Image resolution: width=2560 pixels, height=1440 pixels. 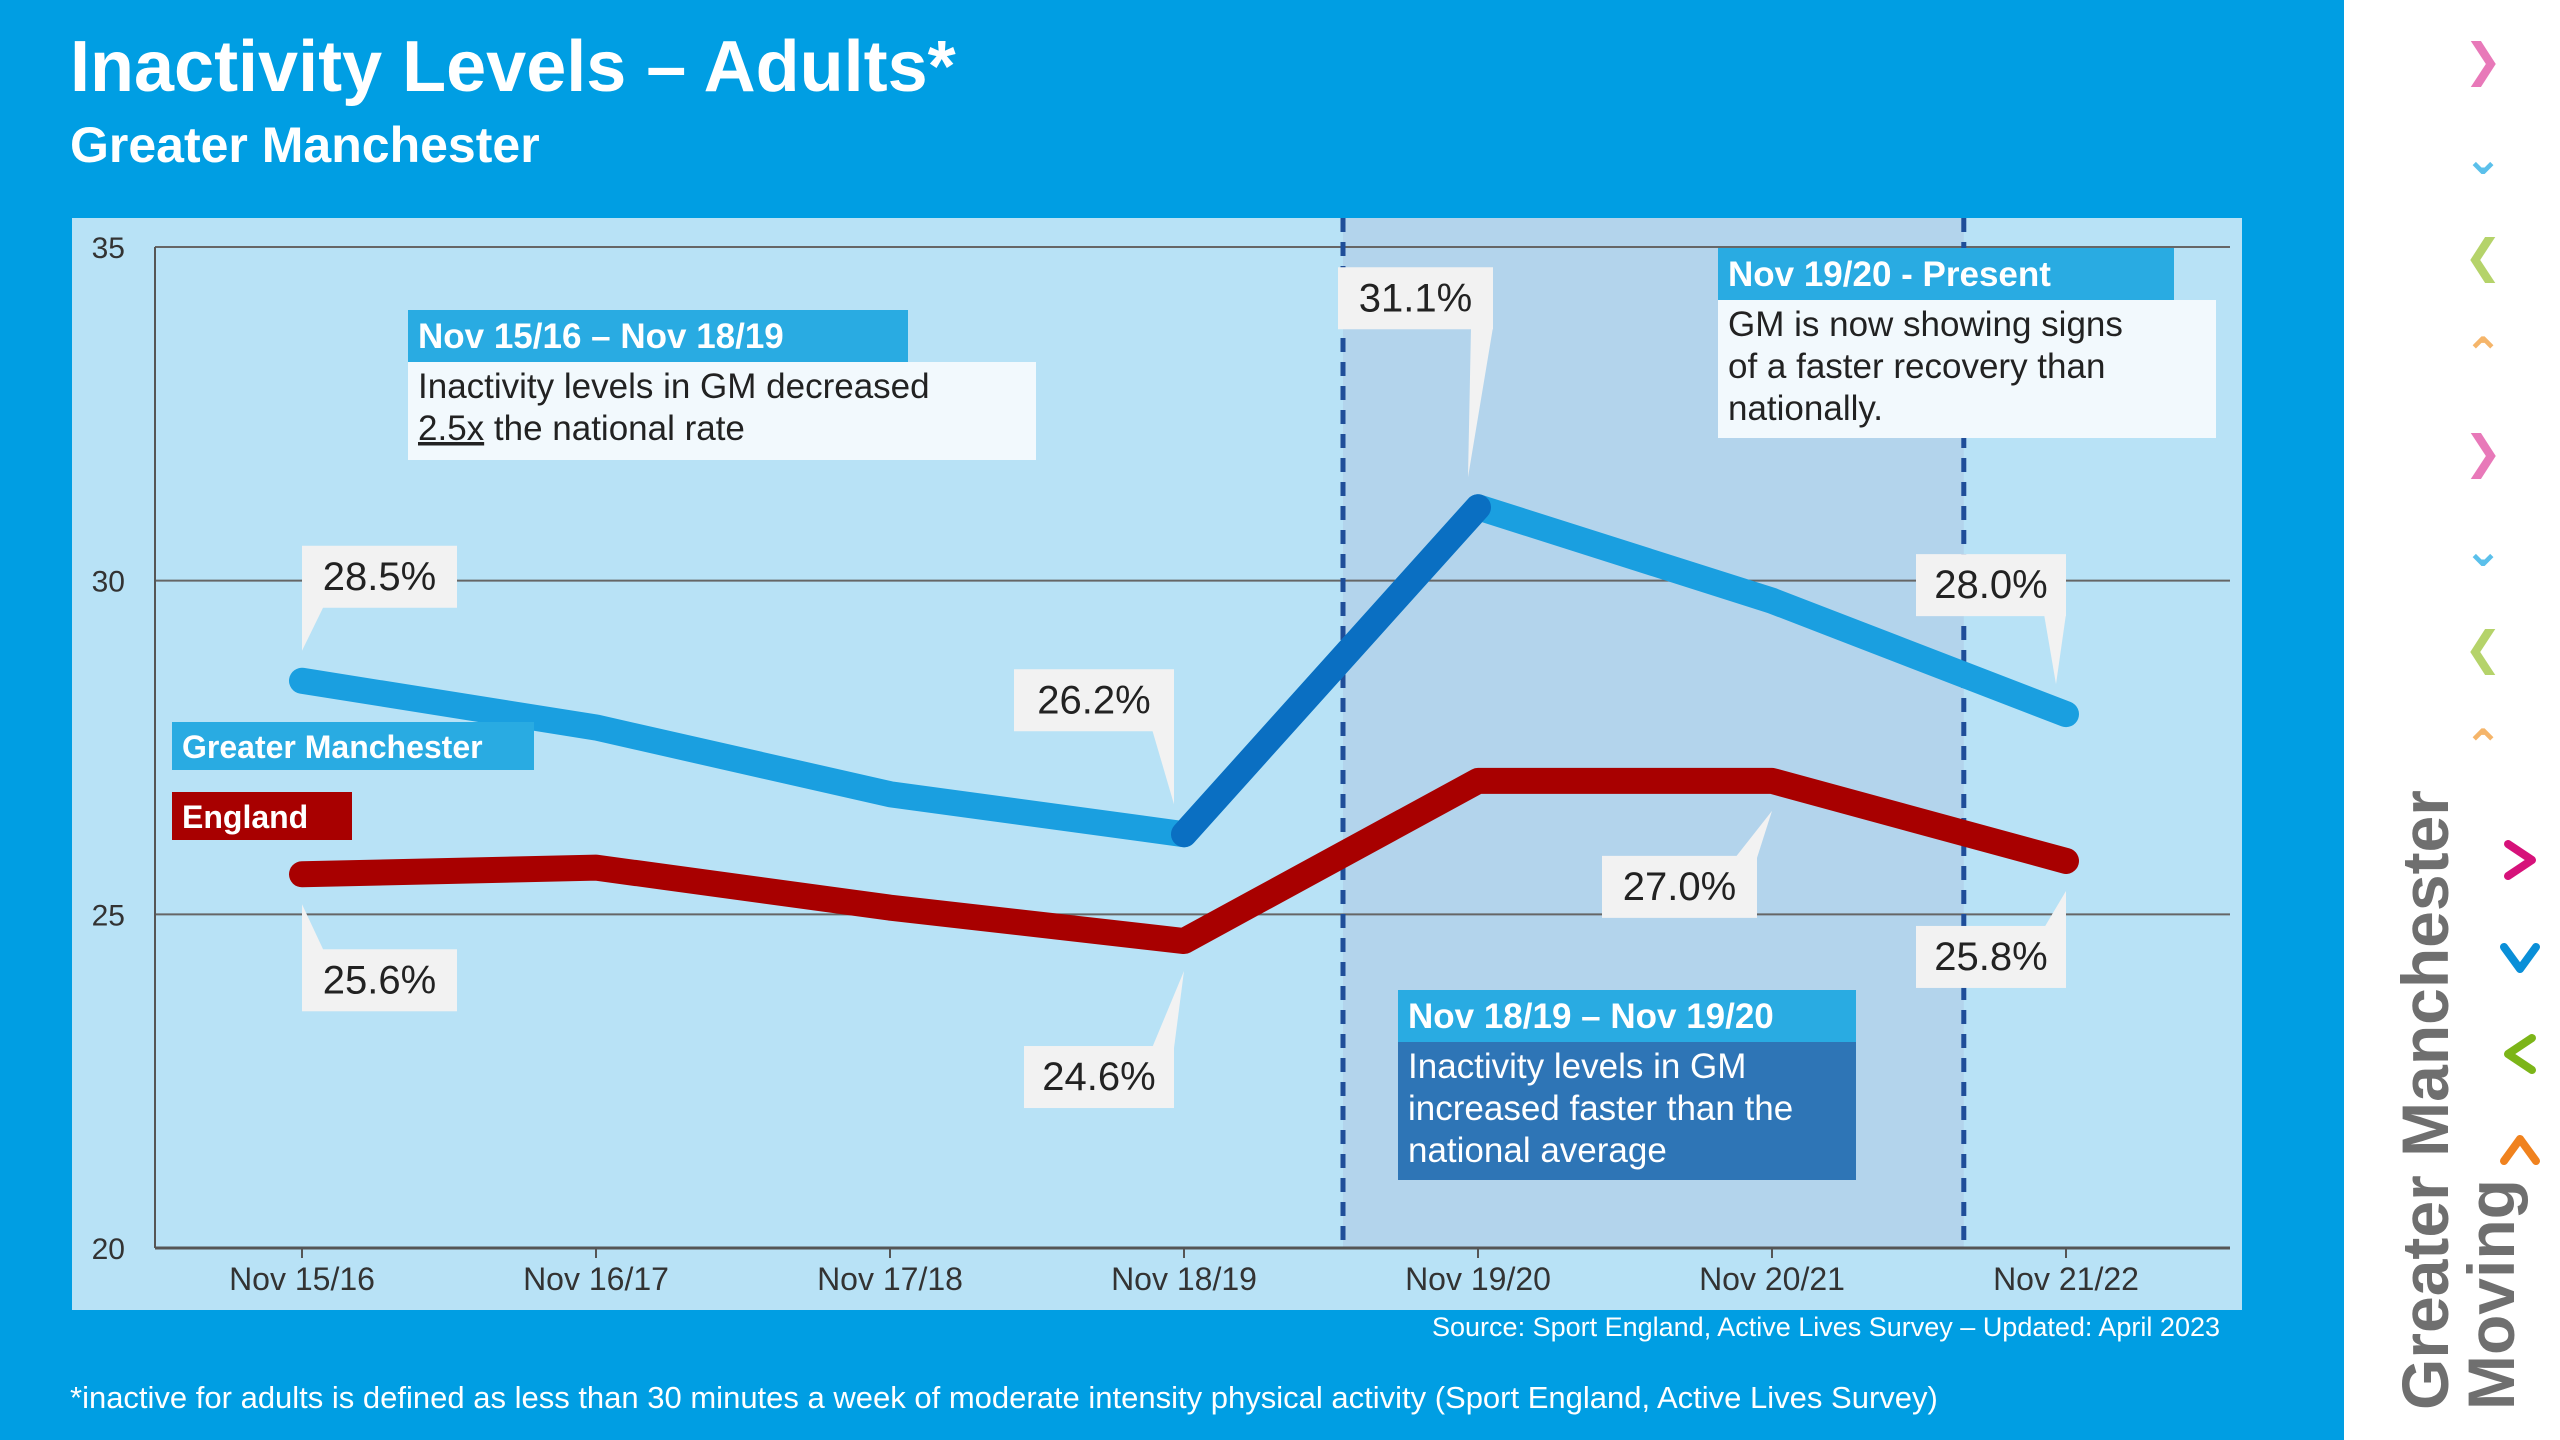 I want to click on brand-side-panel, so click(x=2452, y=720).